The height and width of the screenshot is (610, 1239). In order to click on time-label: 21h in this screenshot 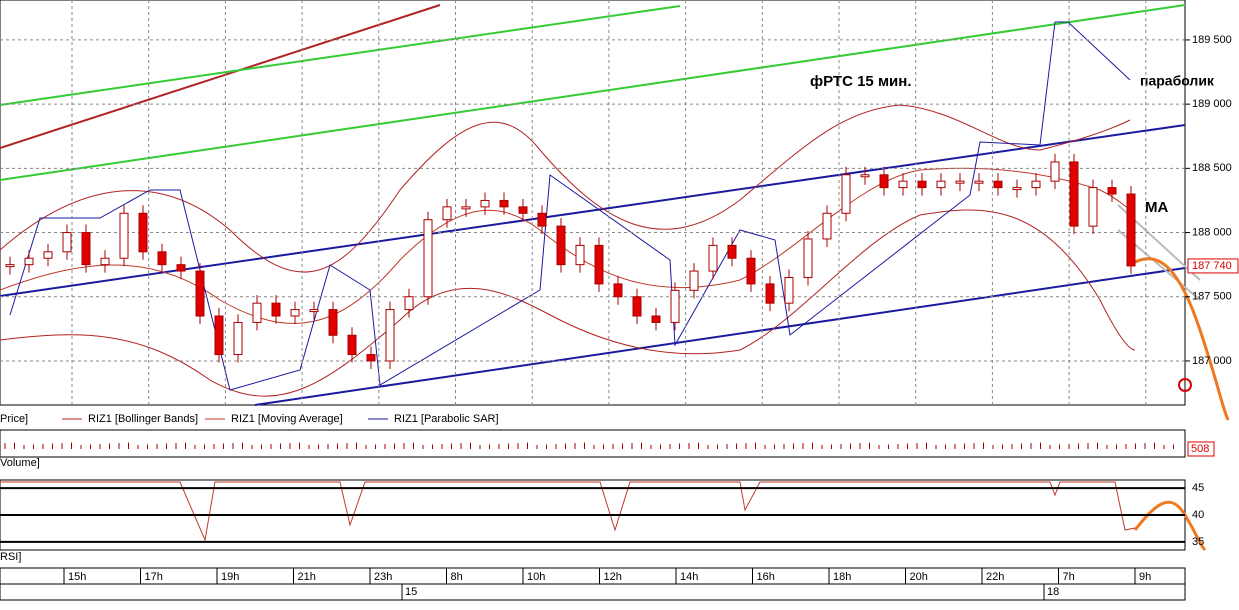, I will do `click(307, 577)`.